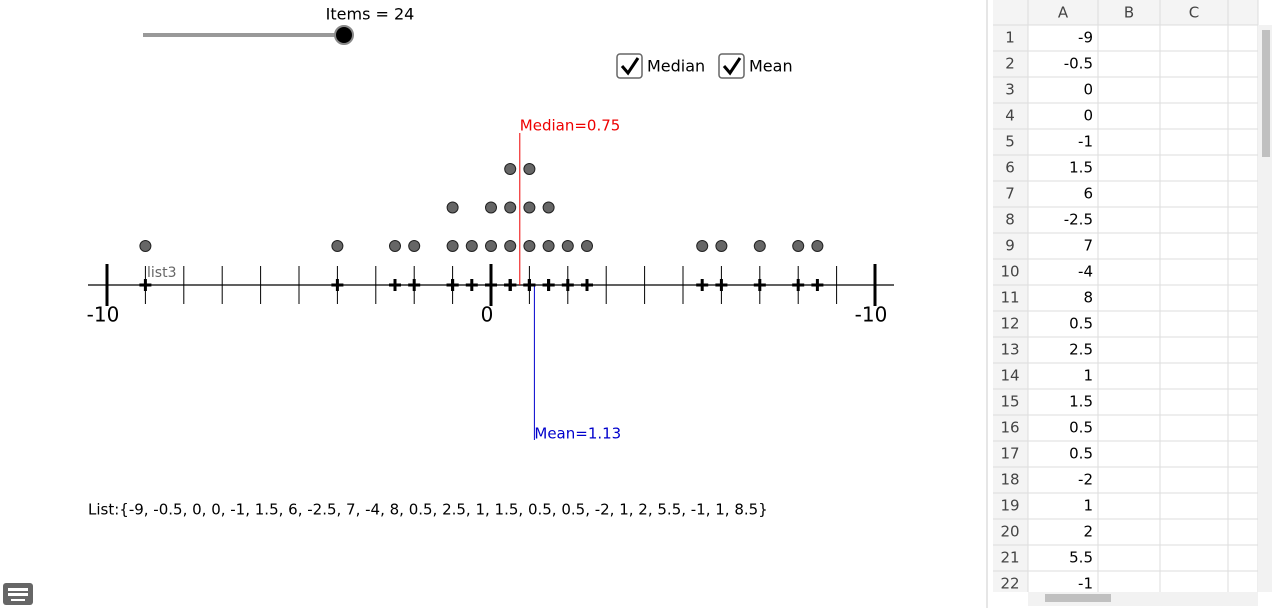 The width and height of the screenshot is (1276, 608). Describe the element at coordinates (1009, 298) in the screenshot. I see `row-header: 11` at that location.